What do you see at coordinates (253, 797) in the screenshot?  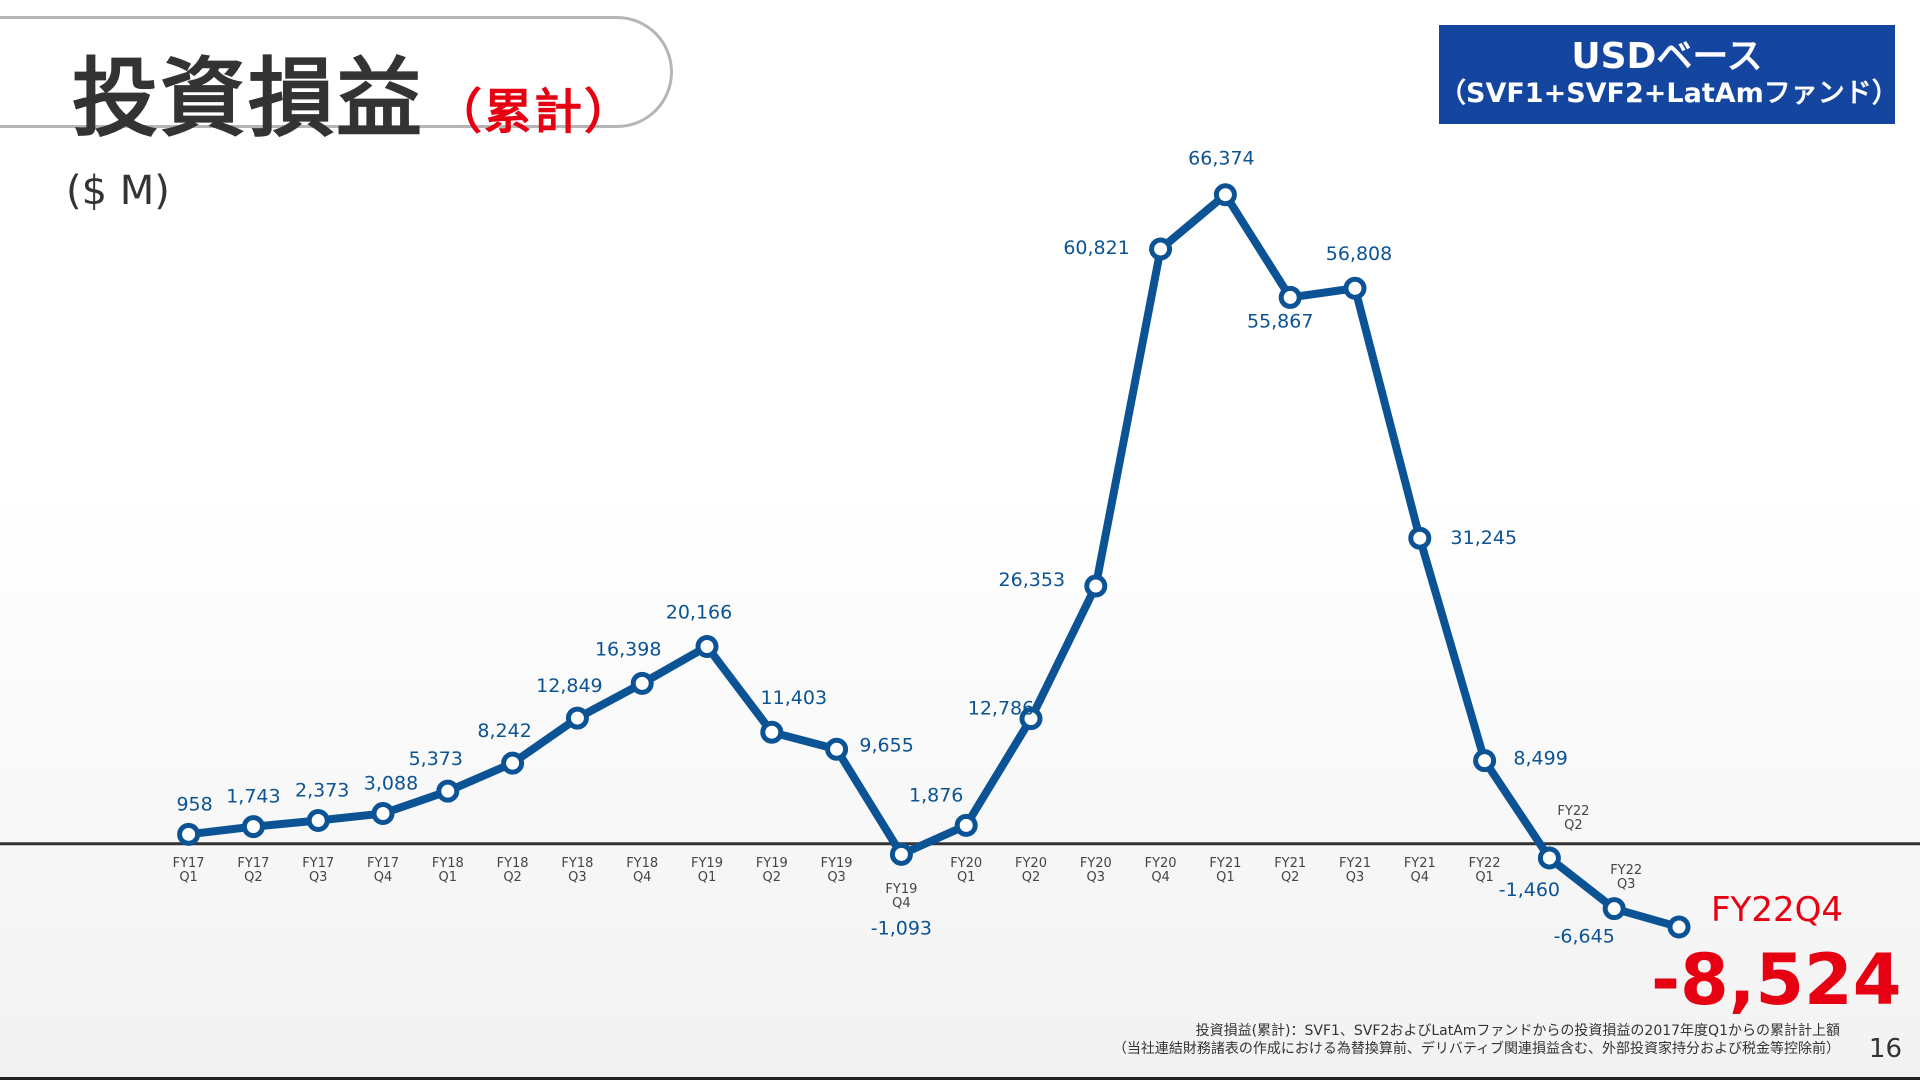 I see `data-label: 1,743` at bounding box center [253, 797].